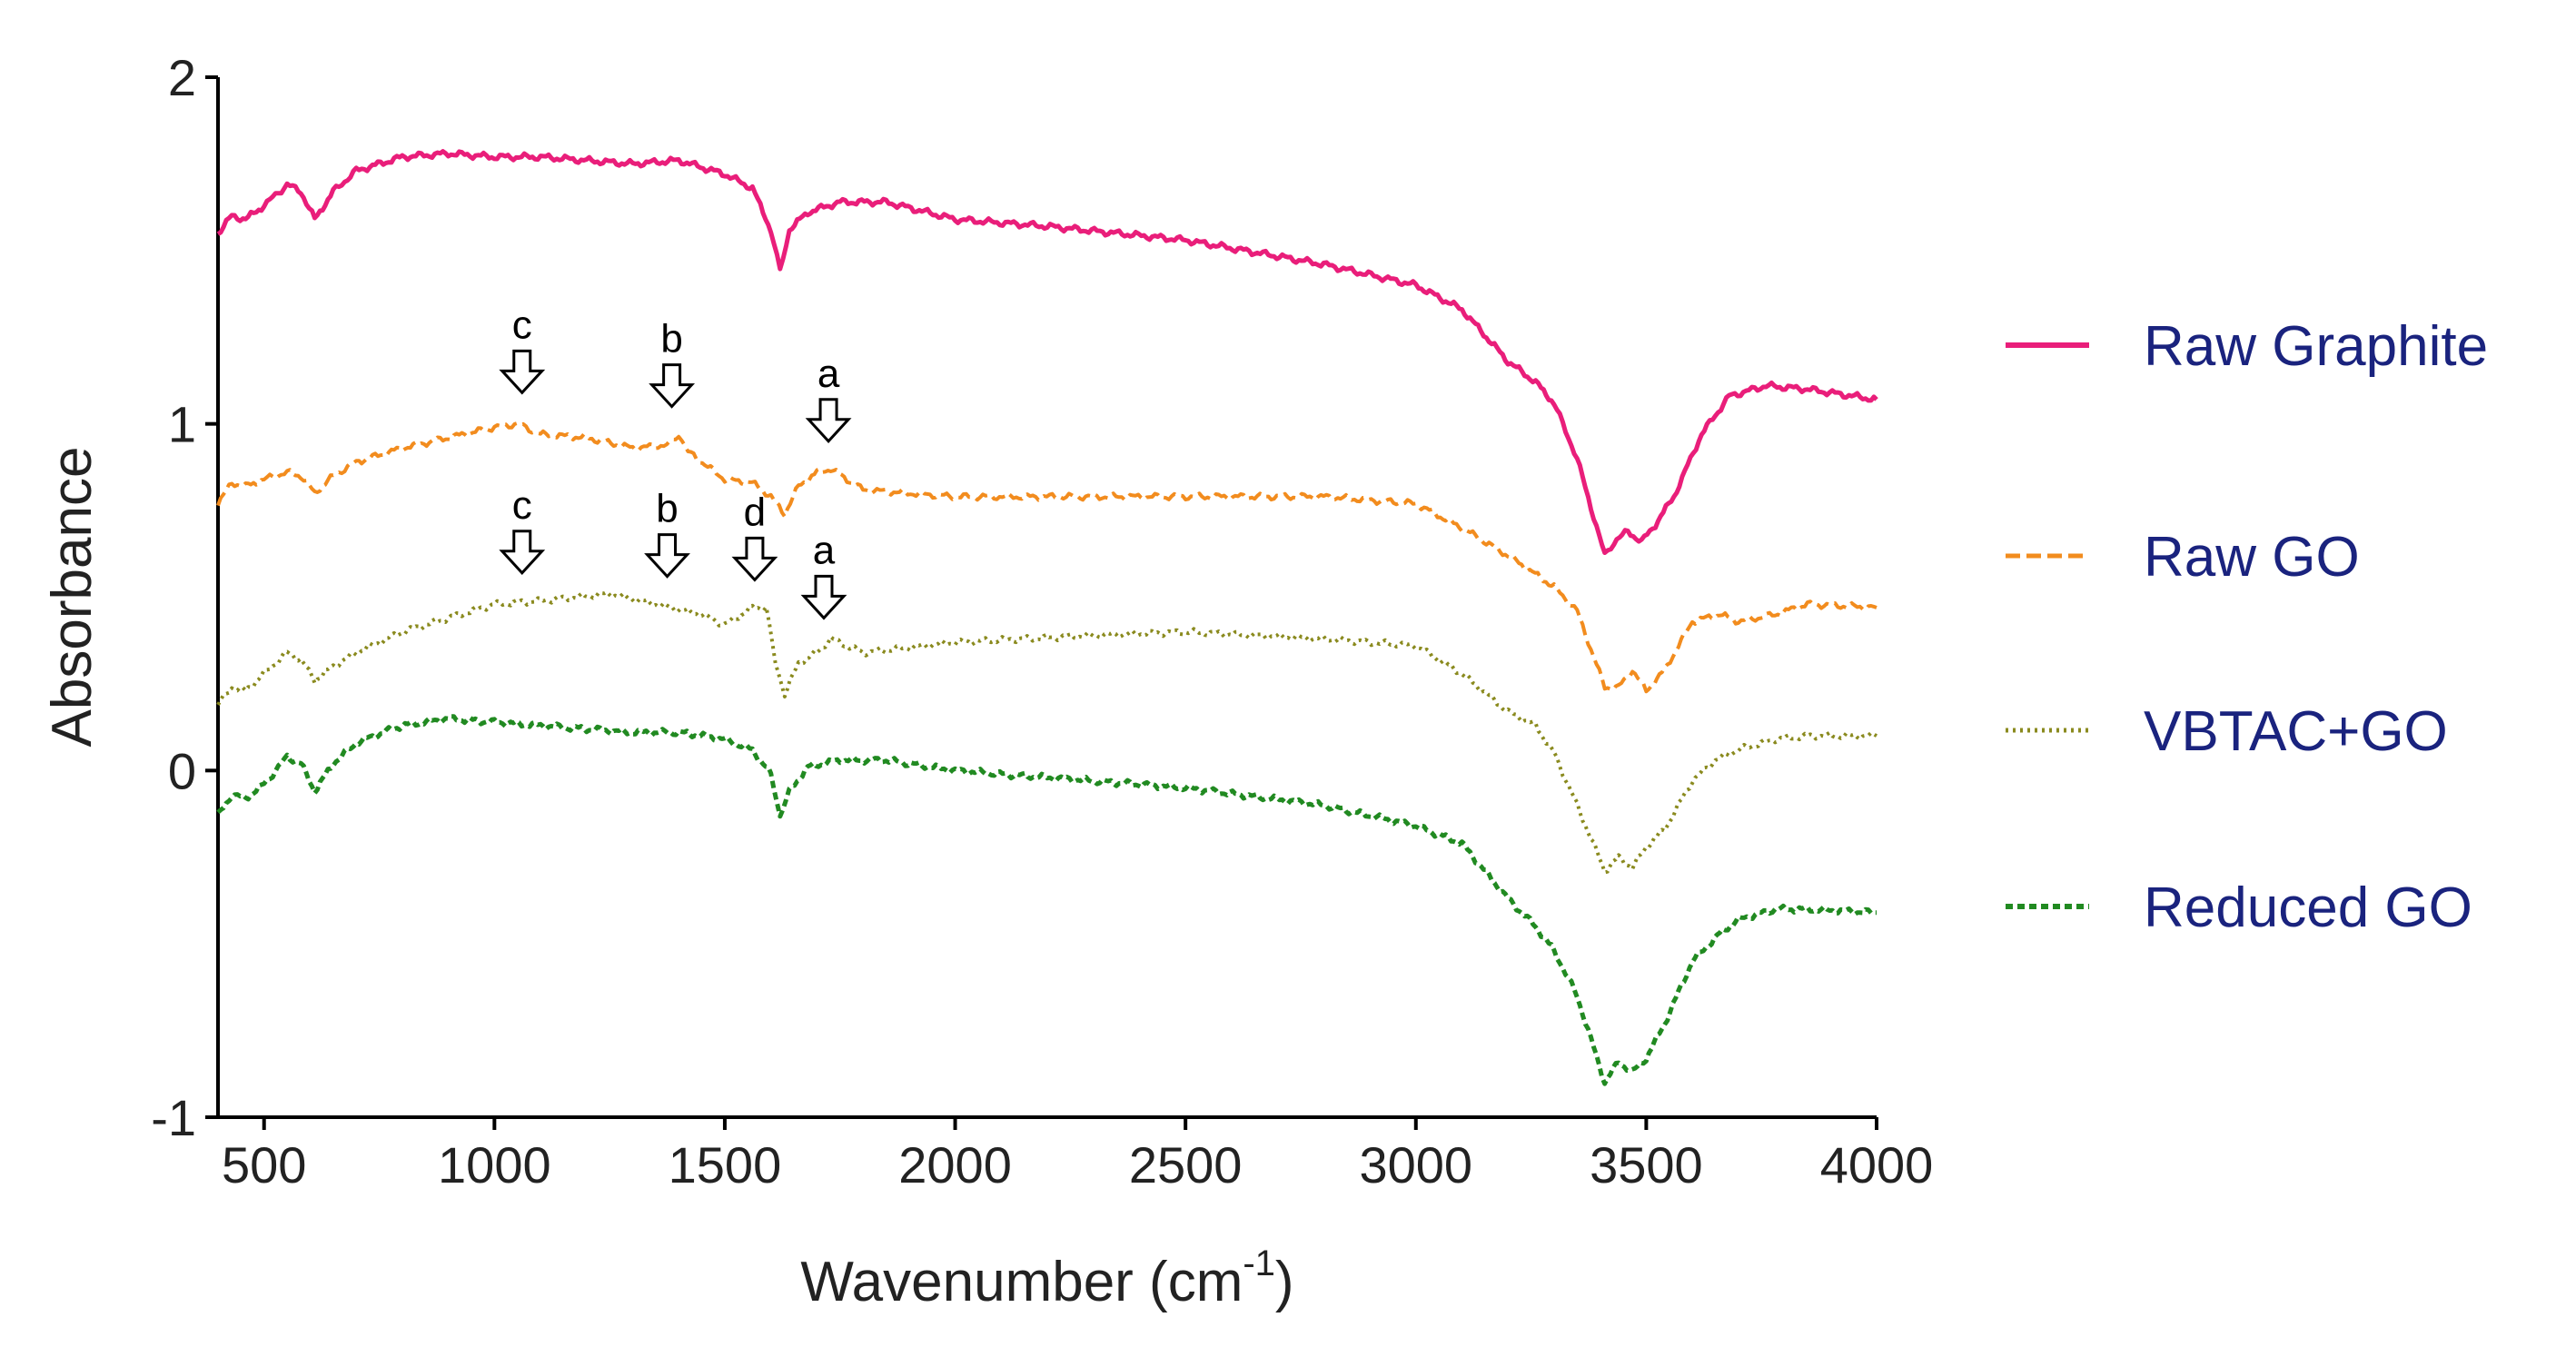 This screenshot has height=1357, width=2576. What do you see at coordinates (494, 1165) in the screenshot?
I see `x-tick-label: 1000` at bounding box center [494, 1165].